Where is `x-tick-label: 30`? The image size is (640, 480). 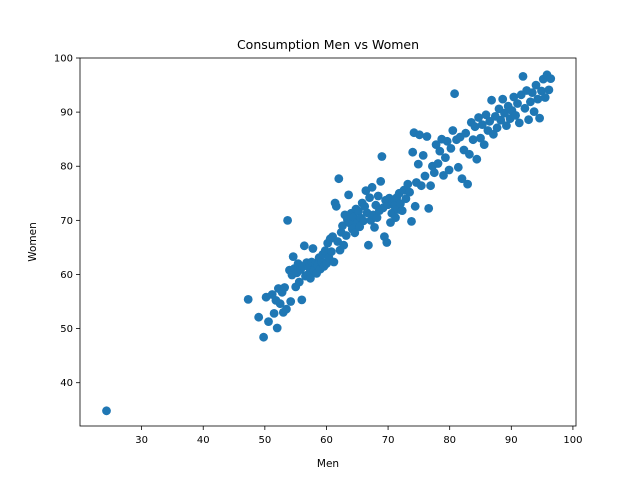 x-tick-label: 30 is located at coordinates (141, 440).